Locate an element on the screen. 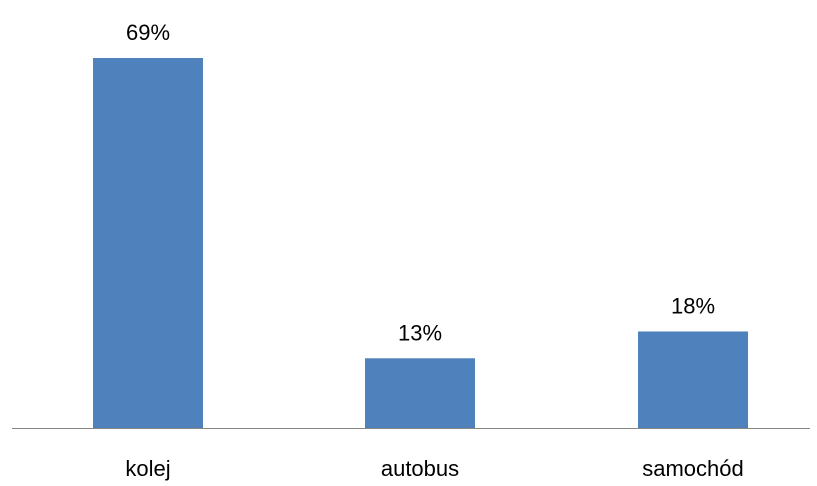 The image size is (817, 486). category-labels-layer: kolej autobus samochód is located at coordinates (434, 468).